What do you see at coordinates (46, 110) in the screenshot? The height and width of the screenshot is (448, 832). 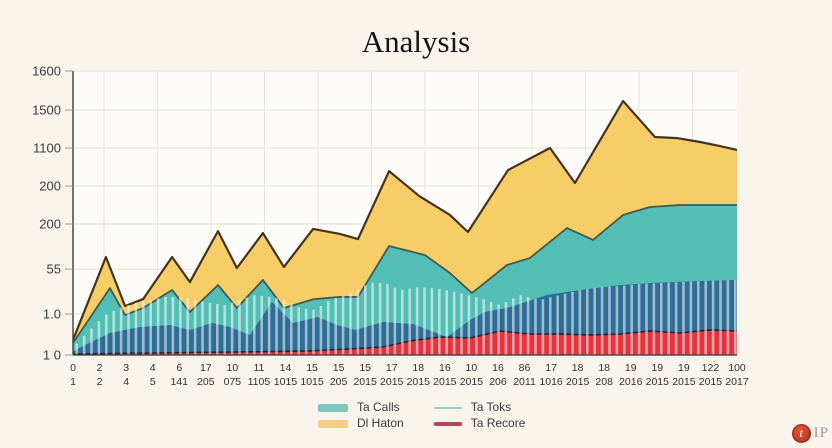 I see `y-axis-tick-label: 1500` at bounding box center [46, 110].